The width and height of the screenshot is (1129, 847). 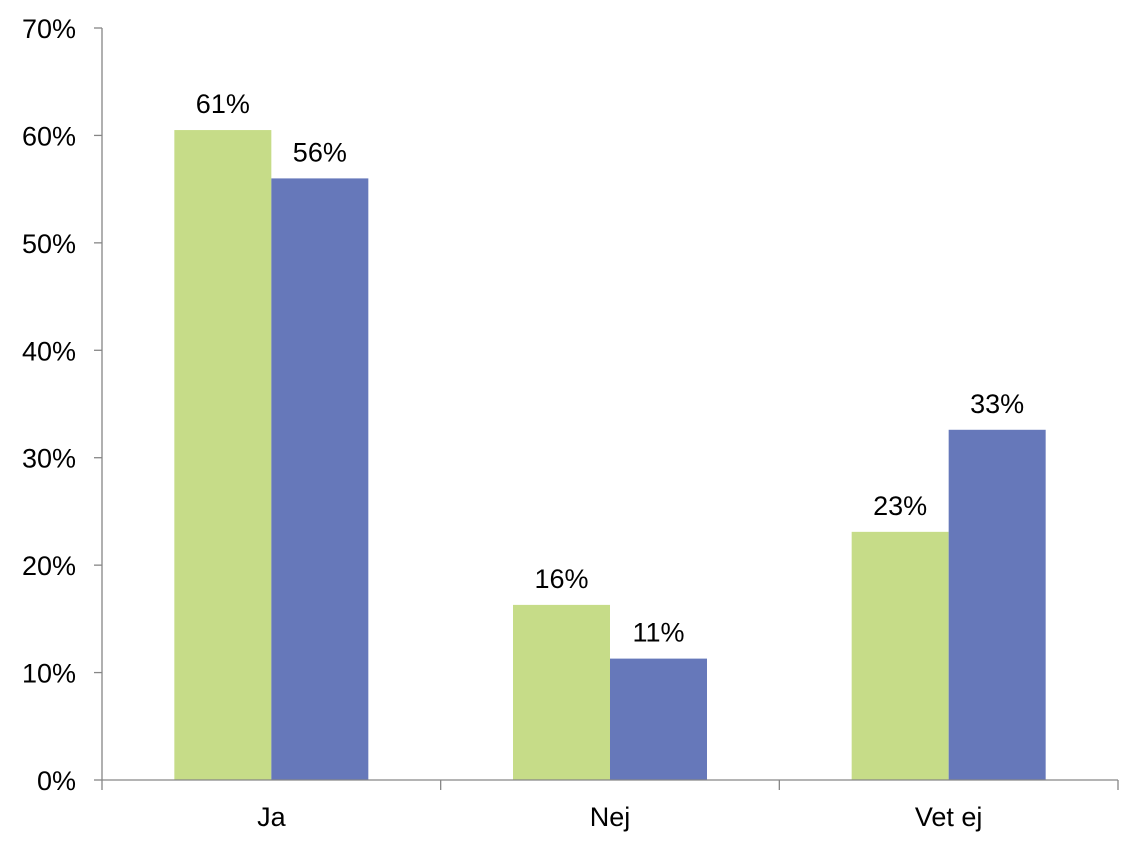 What do you see at coordinates (561, 579) in the screenshot?
I see `data-label: 16%` at bounding box center [561, 579].